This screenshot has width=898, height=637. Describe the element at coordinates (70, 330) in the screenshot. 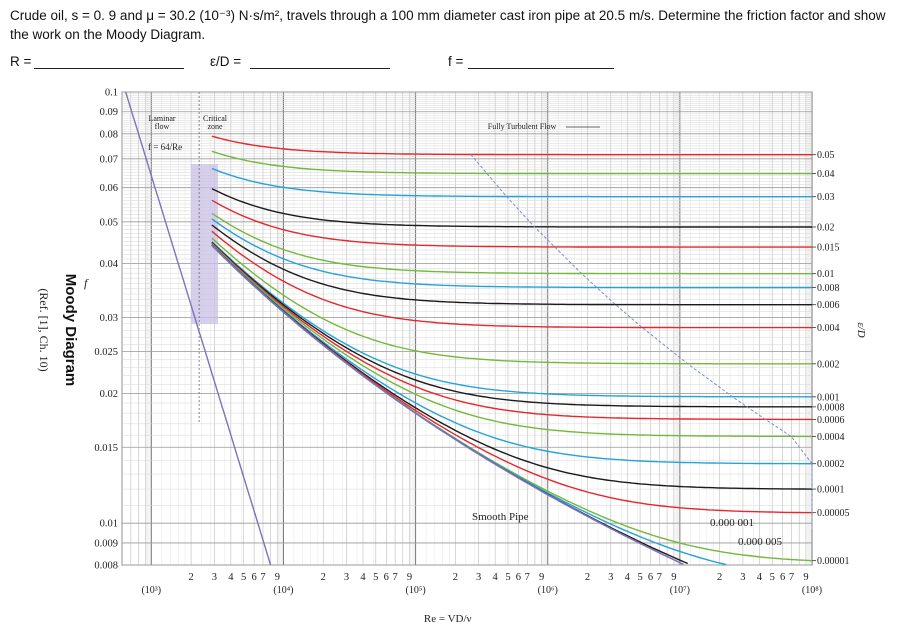

I see `chart-title: Moody Diagram` at that location.